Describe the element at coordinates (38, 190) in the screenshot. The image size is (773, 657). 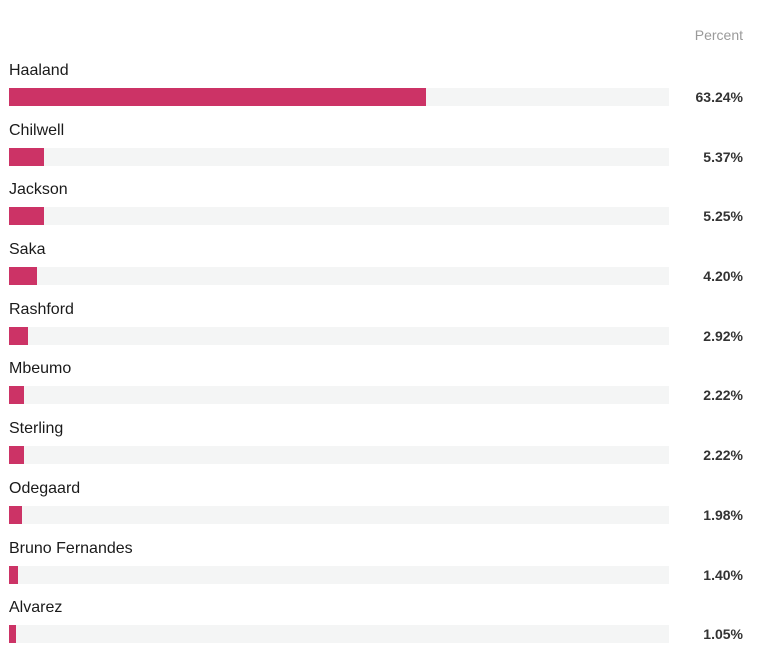
I see `bar-category-label: Jackson` at that location.